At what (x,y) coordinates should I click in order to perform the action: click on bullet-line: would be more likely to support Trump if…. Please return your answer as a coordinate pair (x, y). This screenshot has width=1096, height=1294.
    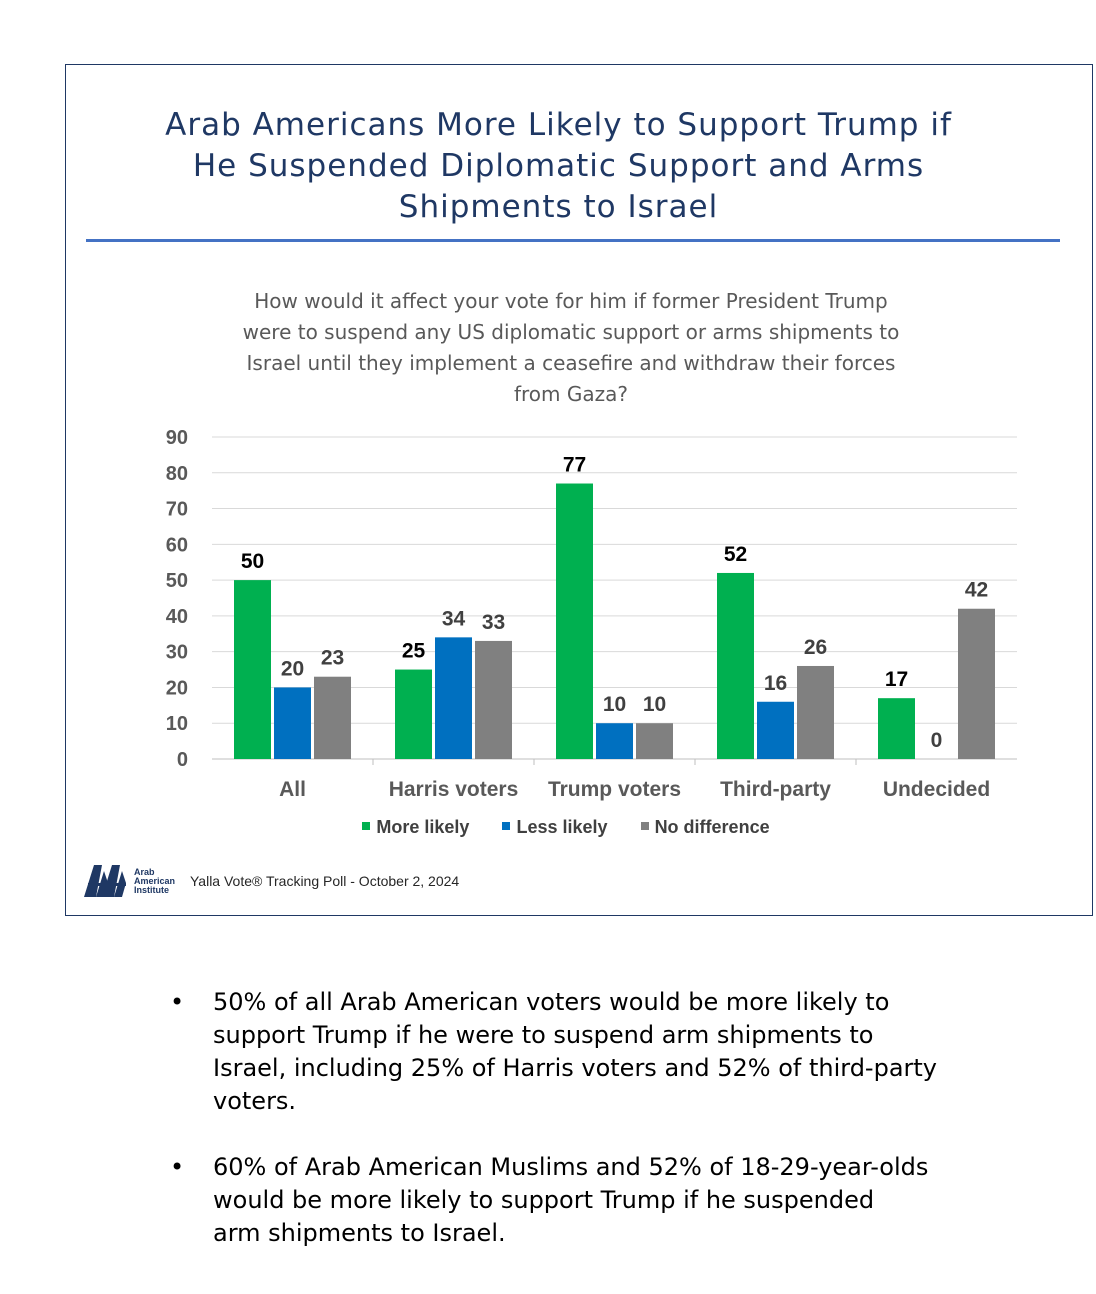
    Looking at the image, I should click on (544, 1200).